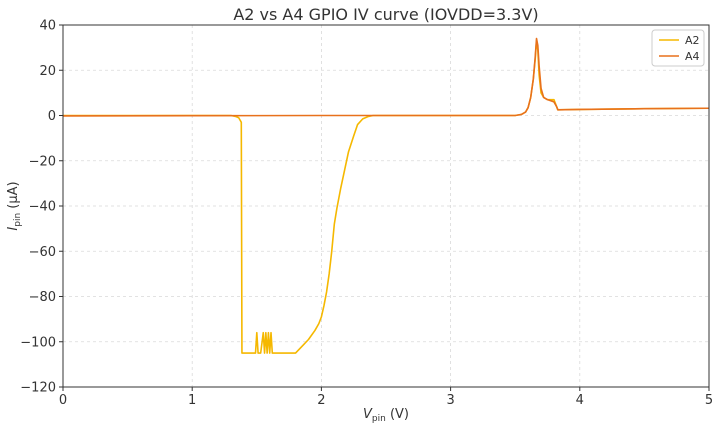 Image resolution: width=720 pixels, height=429 pixels. I want to click on y-axis-label-unit: (μA), so click(13, 196).